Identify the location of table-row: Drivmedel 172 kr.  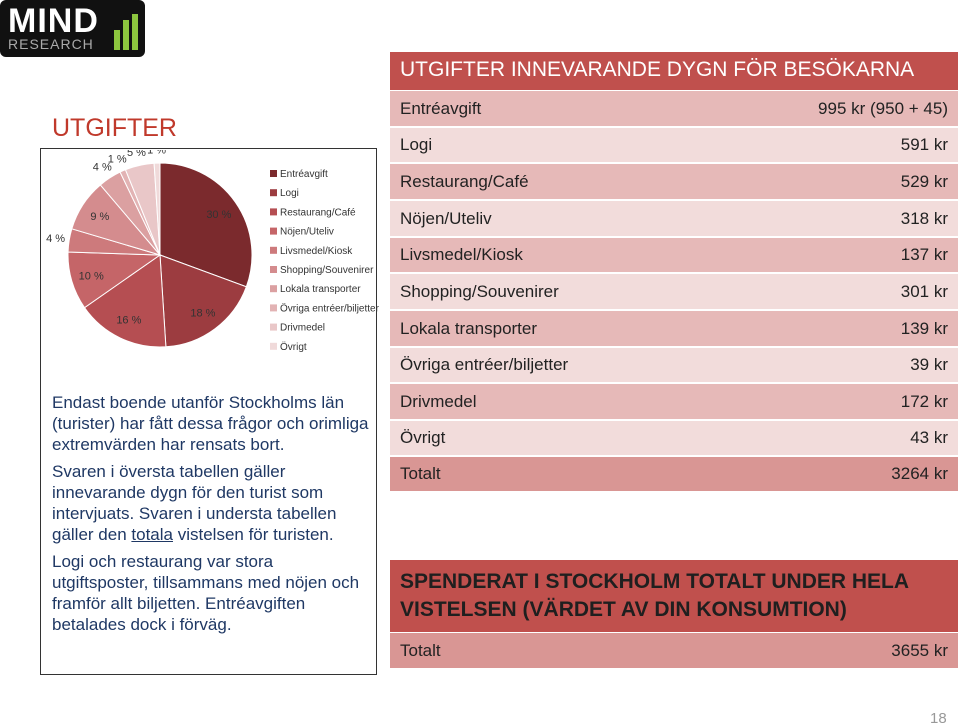
(674, 401).